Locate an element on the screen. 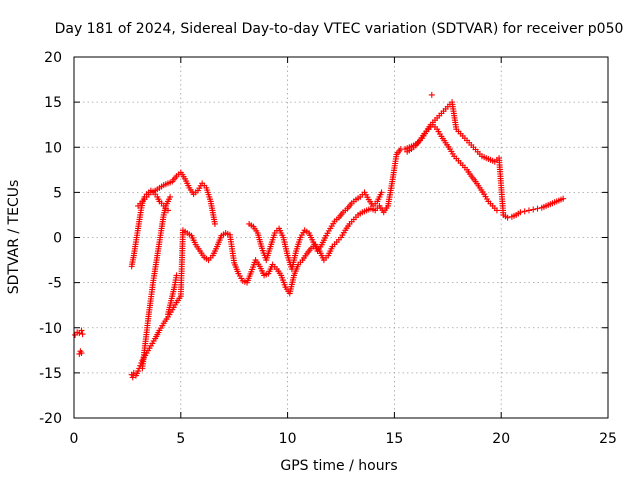 The image size is (640, 480). y-tick-label: 5 is located at coordinates (57, 193).